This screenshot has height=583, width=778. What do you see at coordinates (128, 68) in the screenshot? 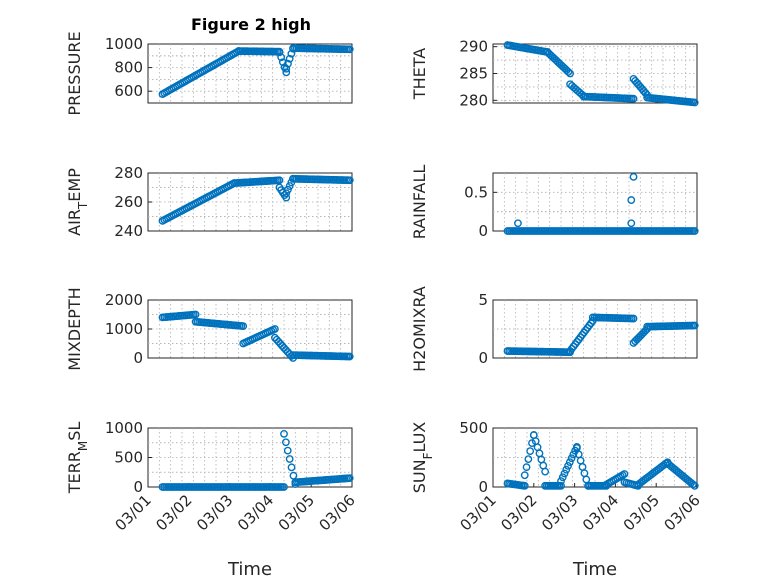
I see `y-tick-label: 800` at bounding box center [128, 68].